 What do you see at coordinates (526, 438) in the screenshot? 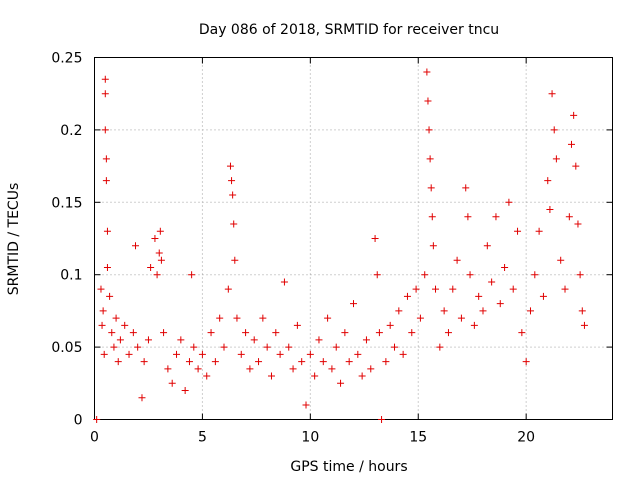
I see `x-tick-label: 20` at bounding box center [526, 438].